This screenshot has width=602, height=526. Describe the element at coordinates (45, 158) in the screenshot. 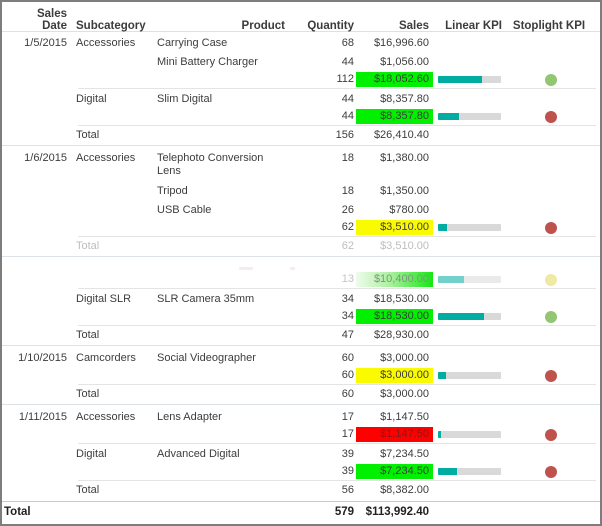

I see `cell-sales-date: 1/6/2015` at that location.